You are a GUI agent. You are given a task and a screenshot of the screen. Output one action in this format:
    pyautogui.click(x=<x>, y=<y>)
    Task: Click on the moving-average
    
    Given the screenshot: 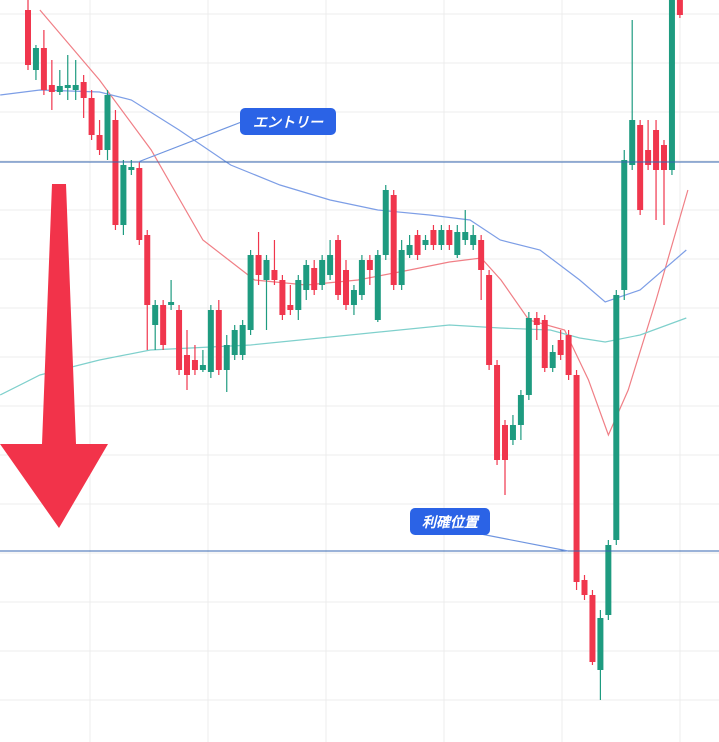 What is the action you would take?
    pyautogui.click(x=343, y=356)
    